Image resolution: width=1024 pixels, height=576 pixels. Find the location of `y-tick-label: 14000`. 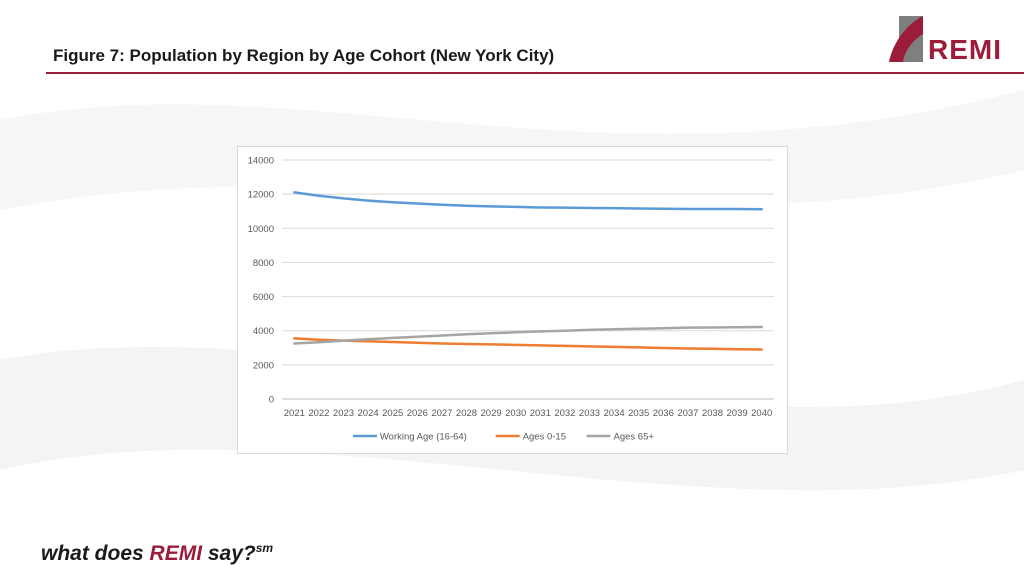

y-tick-label: 14000 is located at coordinates (261, 161).